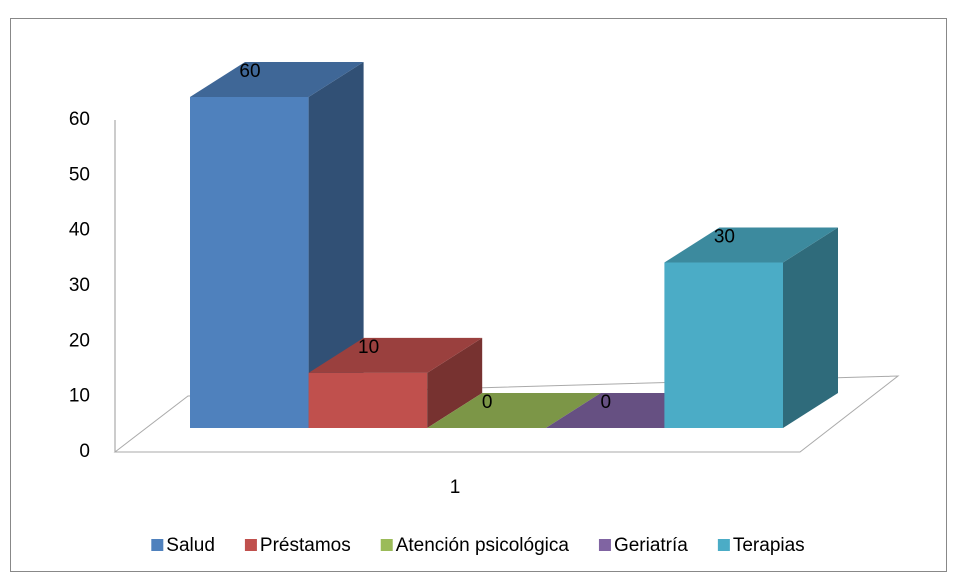 The width and height of the screenshot is (958, 579). I want to click on y-tick-label: 0, so click(84, 451).